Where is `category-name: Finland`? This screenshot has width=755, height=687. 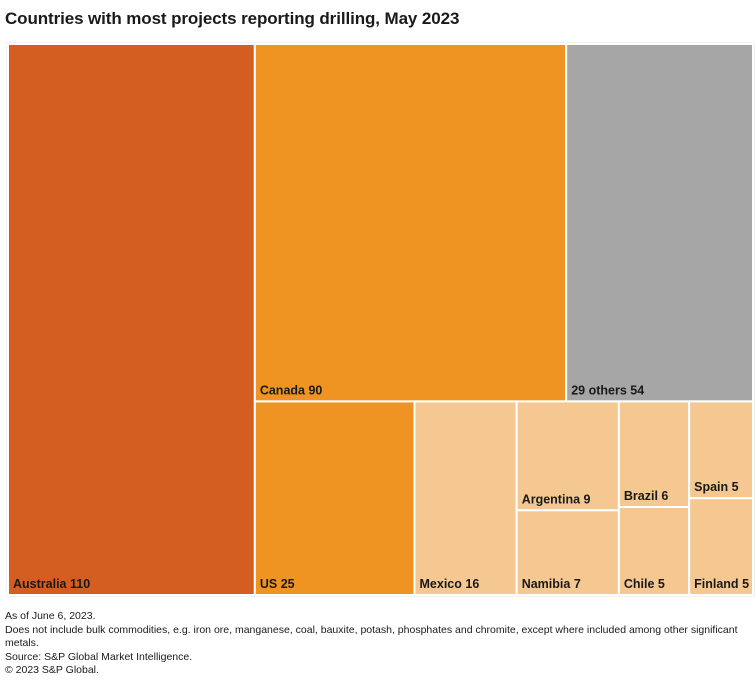
category-name: Finland is located at coordinates (716, 584).